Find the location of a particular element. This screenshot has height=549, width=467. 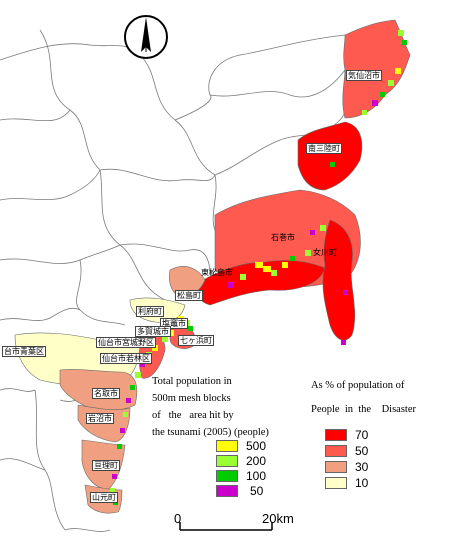

legend-swatch-50pct is located at coordinates (336, 451).